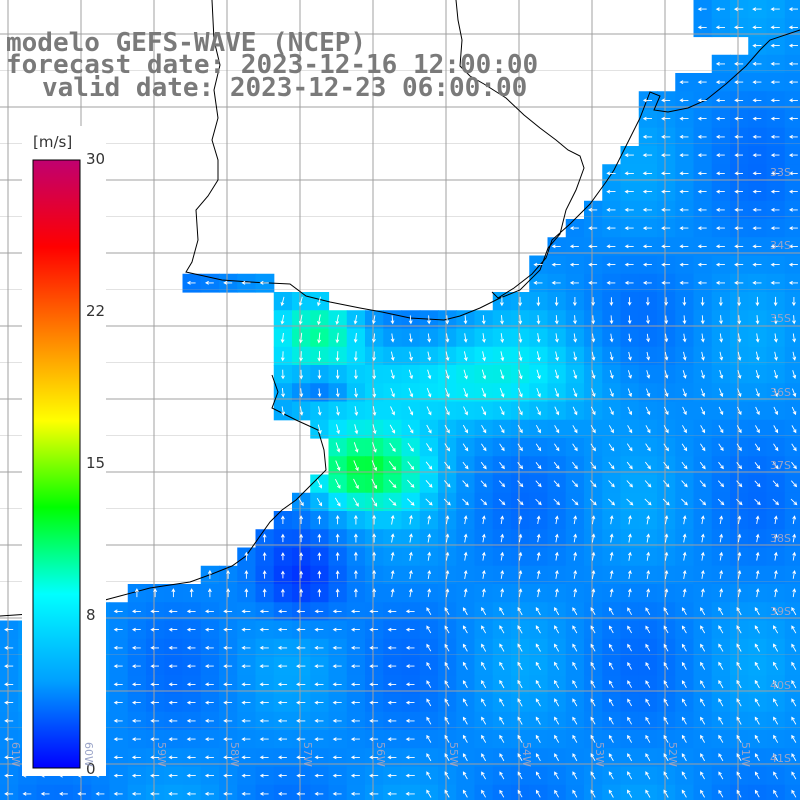 The height and width of the screenshot is (800, 800). Describe the element at coordinates (599, 754) in the screenshot. I see `longitude-label: 53W` at that location.